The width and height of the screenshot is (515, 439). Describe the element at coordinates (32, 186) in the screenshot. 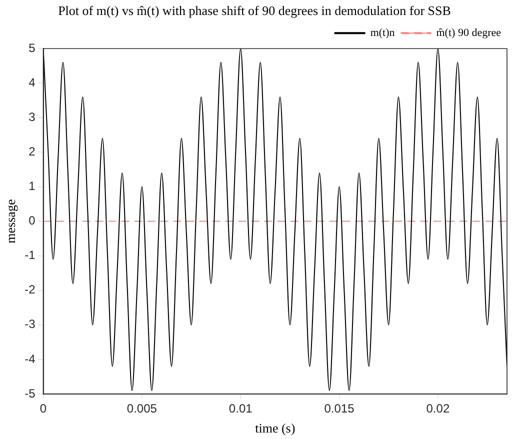

I see `y-tick-label: 1` at that location.